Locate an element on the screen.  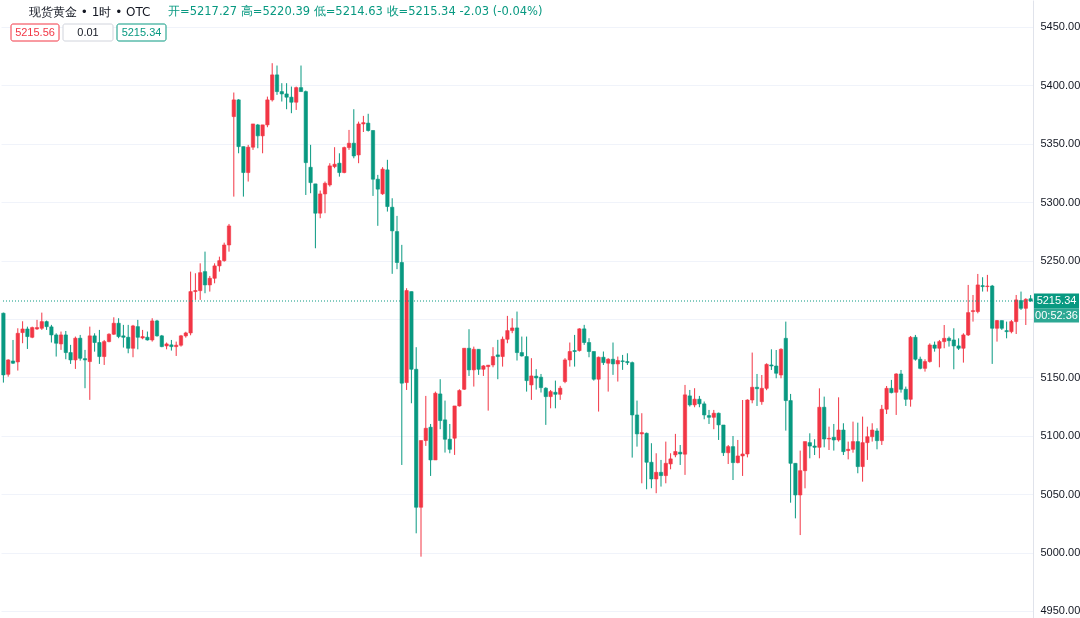
y-tick-label: 5450.00 is located at coordinates (1060, 26).